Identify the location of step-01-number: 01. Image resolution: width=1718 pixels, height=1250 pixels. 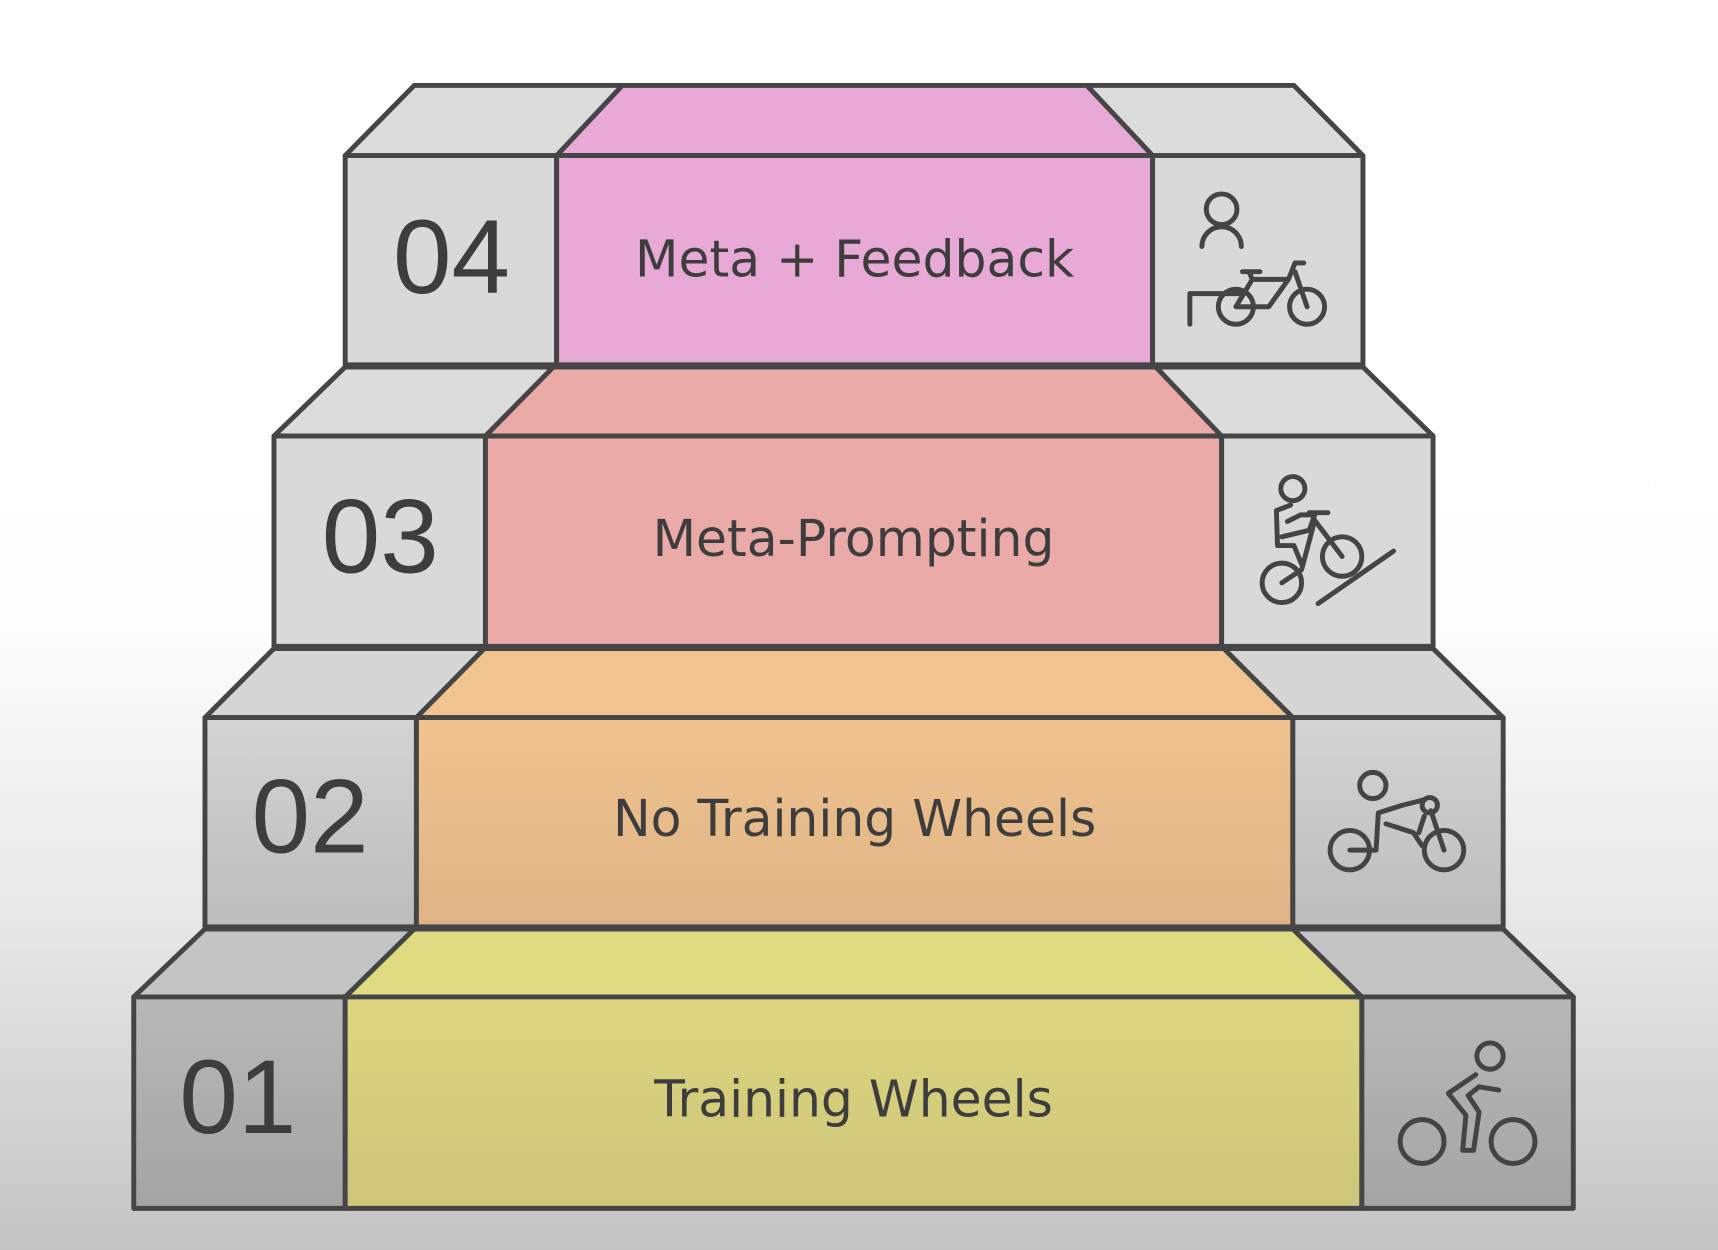
(237, 1097).